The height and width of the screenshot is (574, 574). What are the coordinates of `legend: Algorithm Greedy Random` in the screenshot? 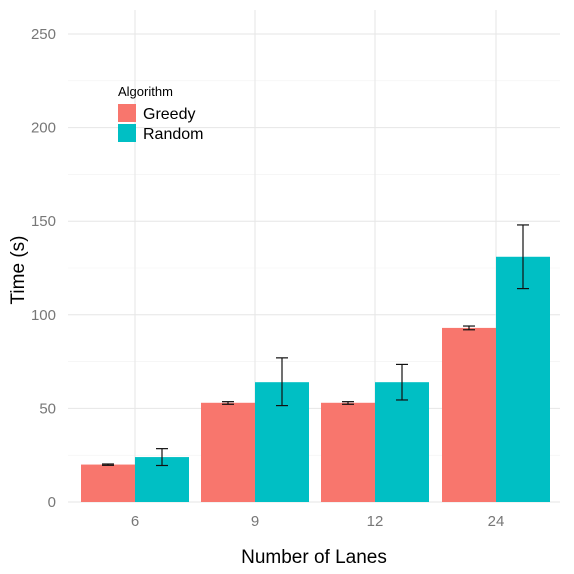 It's located at (160, 113).